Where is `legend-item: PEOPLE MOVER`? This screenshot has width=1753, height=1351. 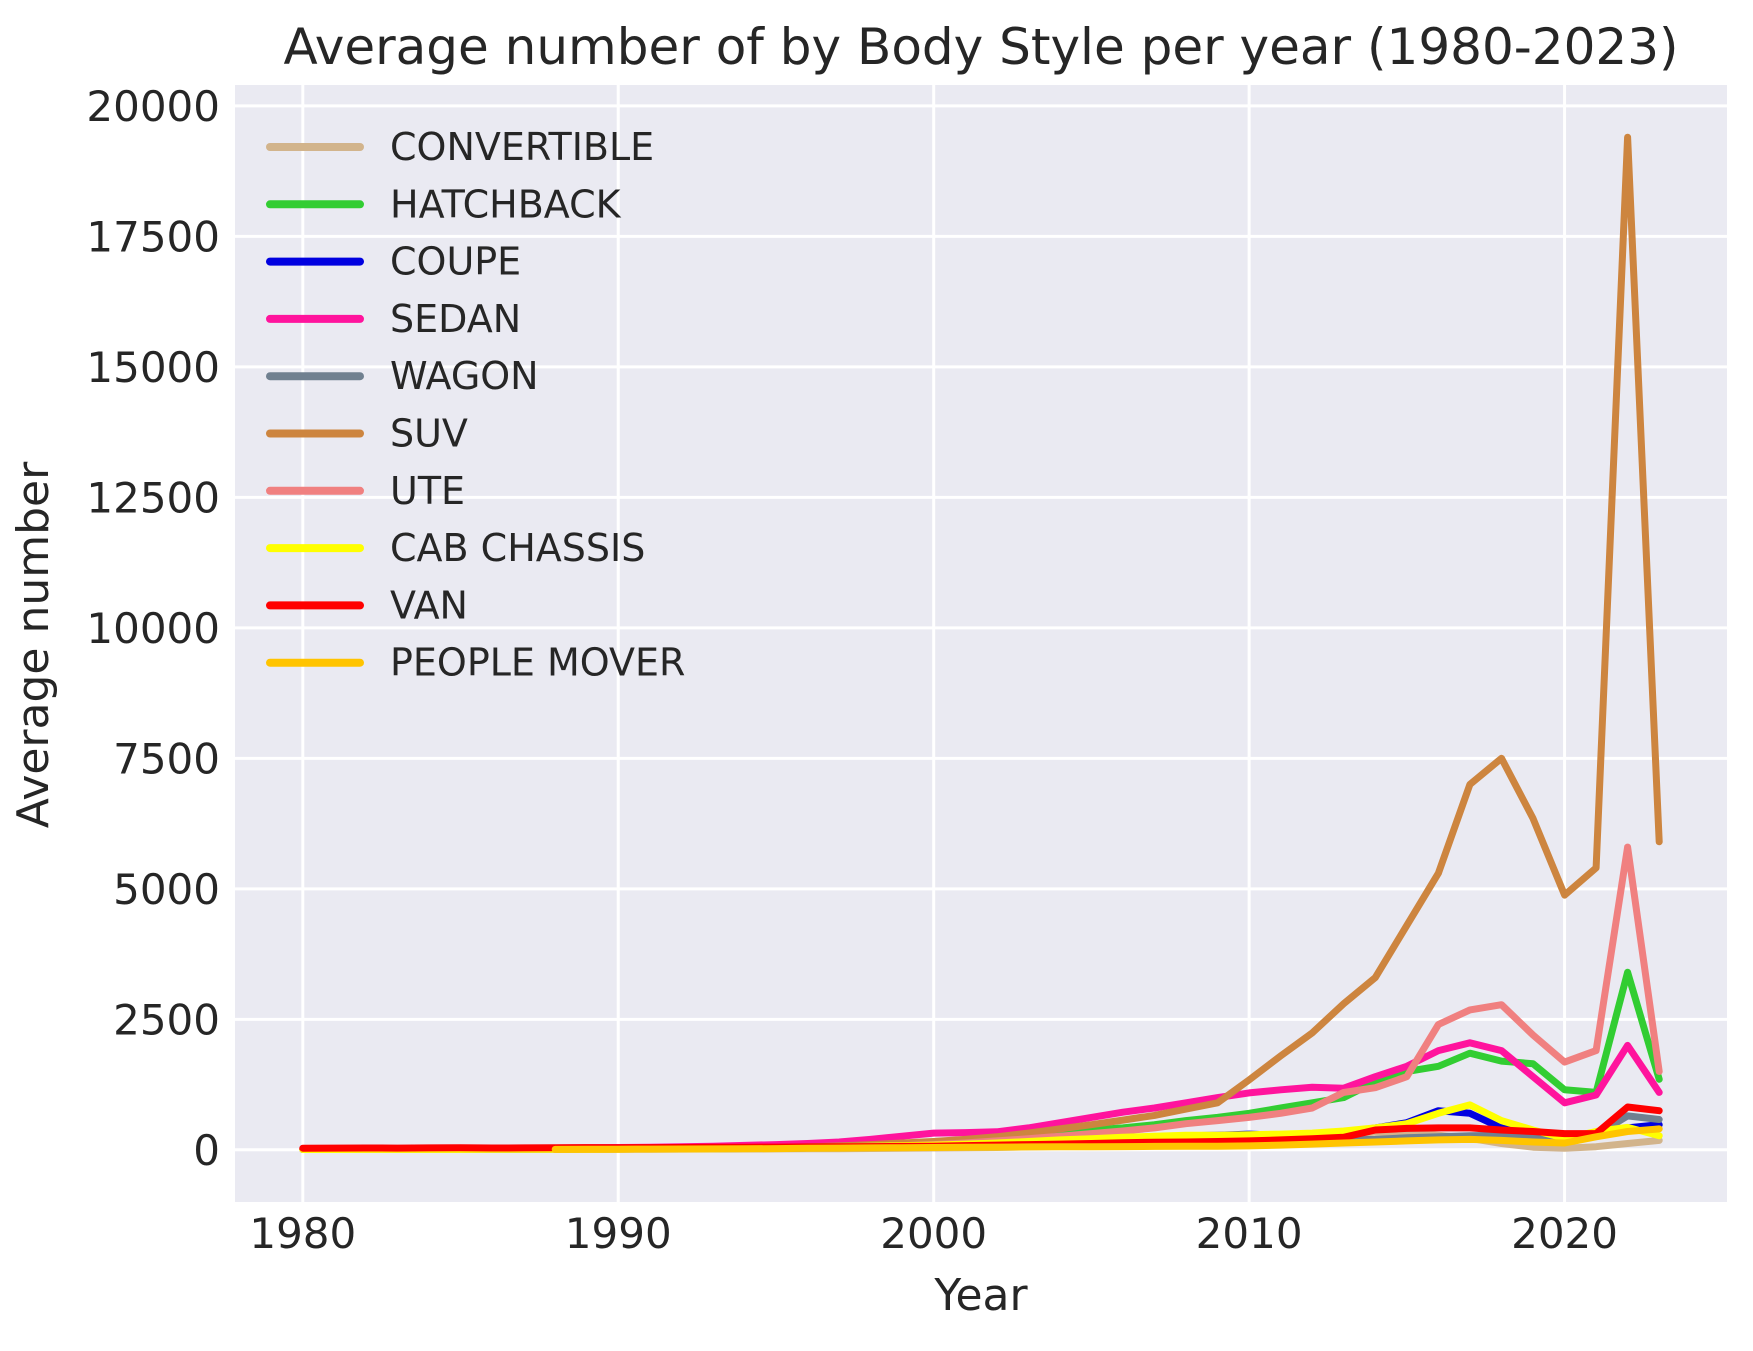
legend-item: PEOPLE MOVER is located at coordinates (475, 663).